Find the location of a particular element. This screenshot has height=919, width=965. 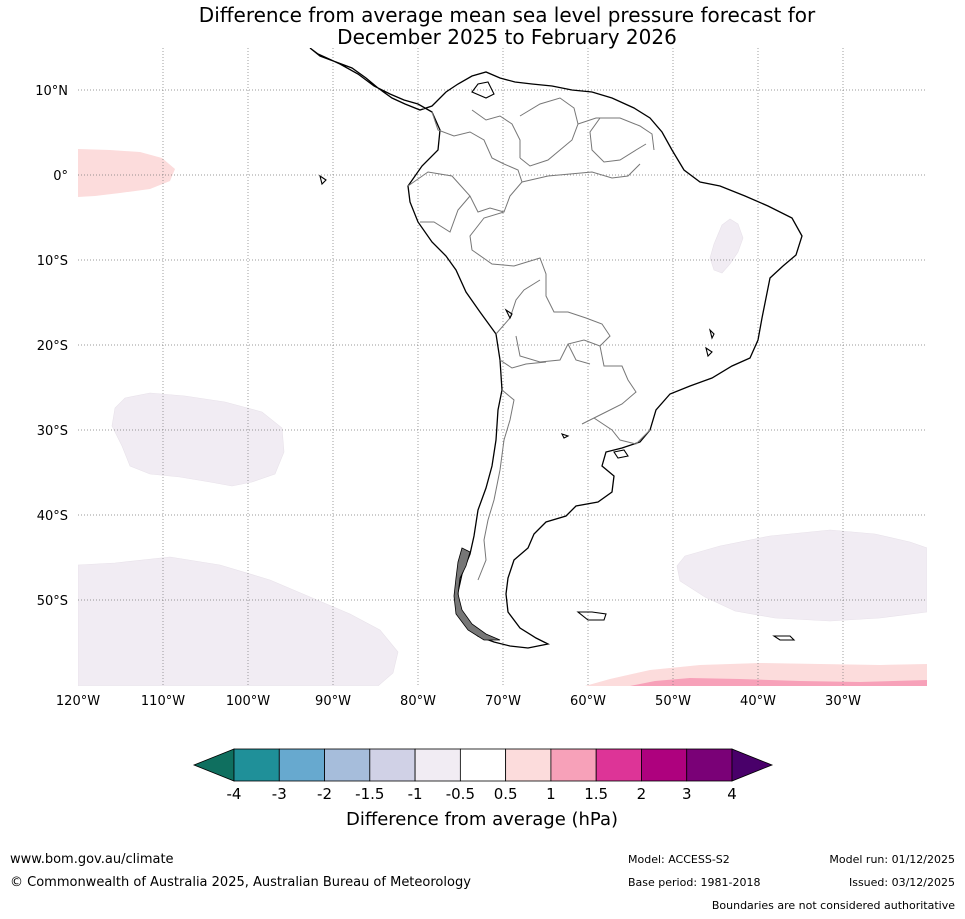

lat-label-0: 0° is located at coordinates (60, 176).